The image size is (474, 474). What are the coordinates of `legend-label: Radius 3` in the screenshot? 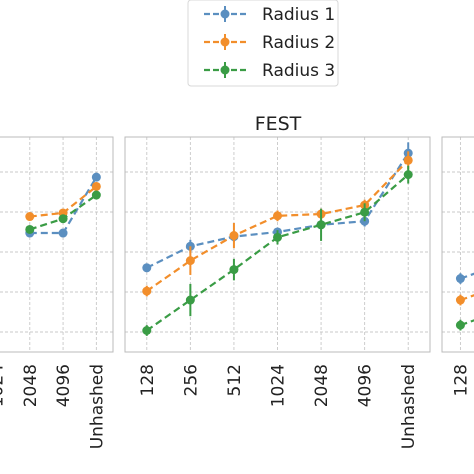 It's located at (298, 71).